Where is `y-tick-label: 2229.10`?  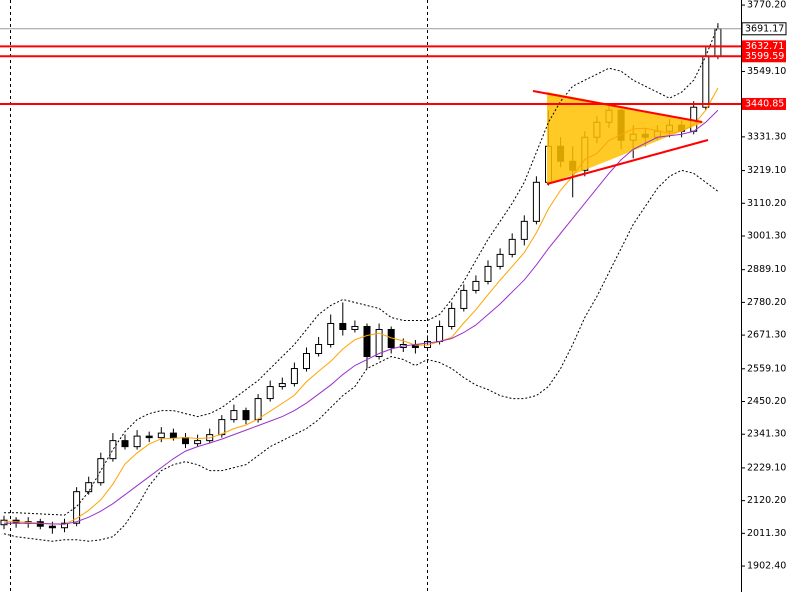
y-tick-label: 2229.10 is located at coordinates (766, 467).